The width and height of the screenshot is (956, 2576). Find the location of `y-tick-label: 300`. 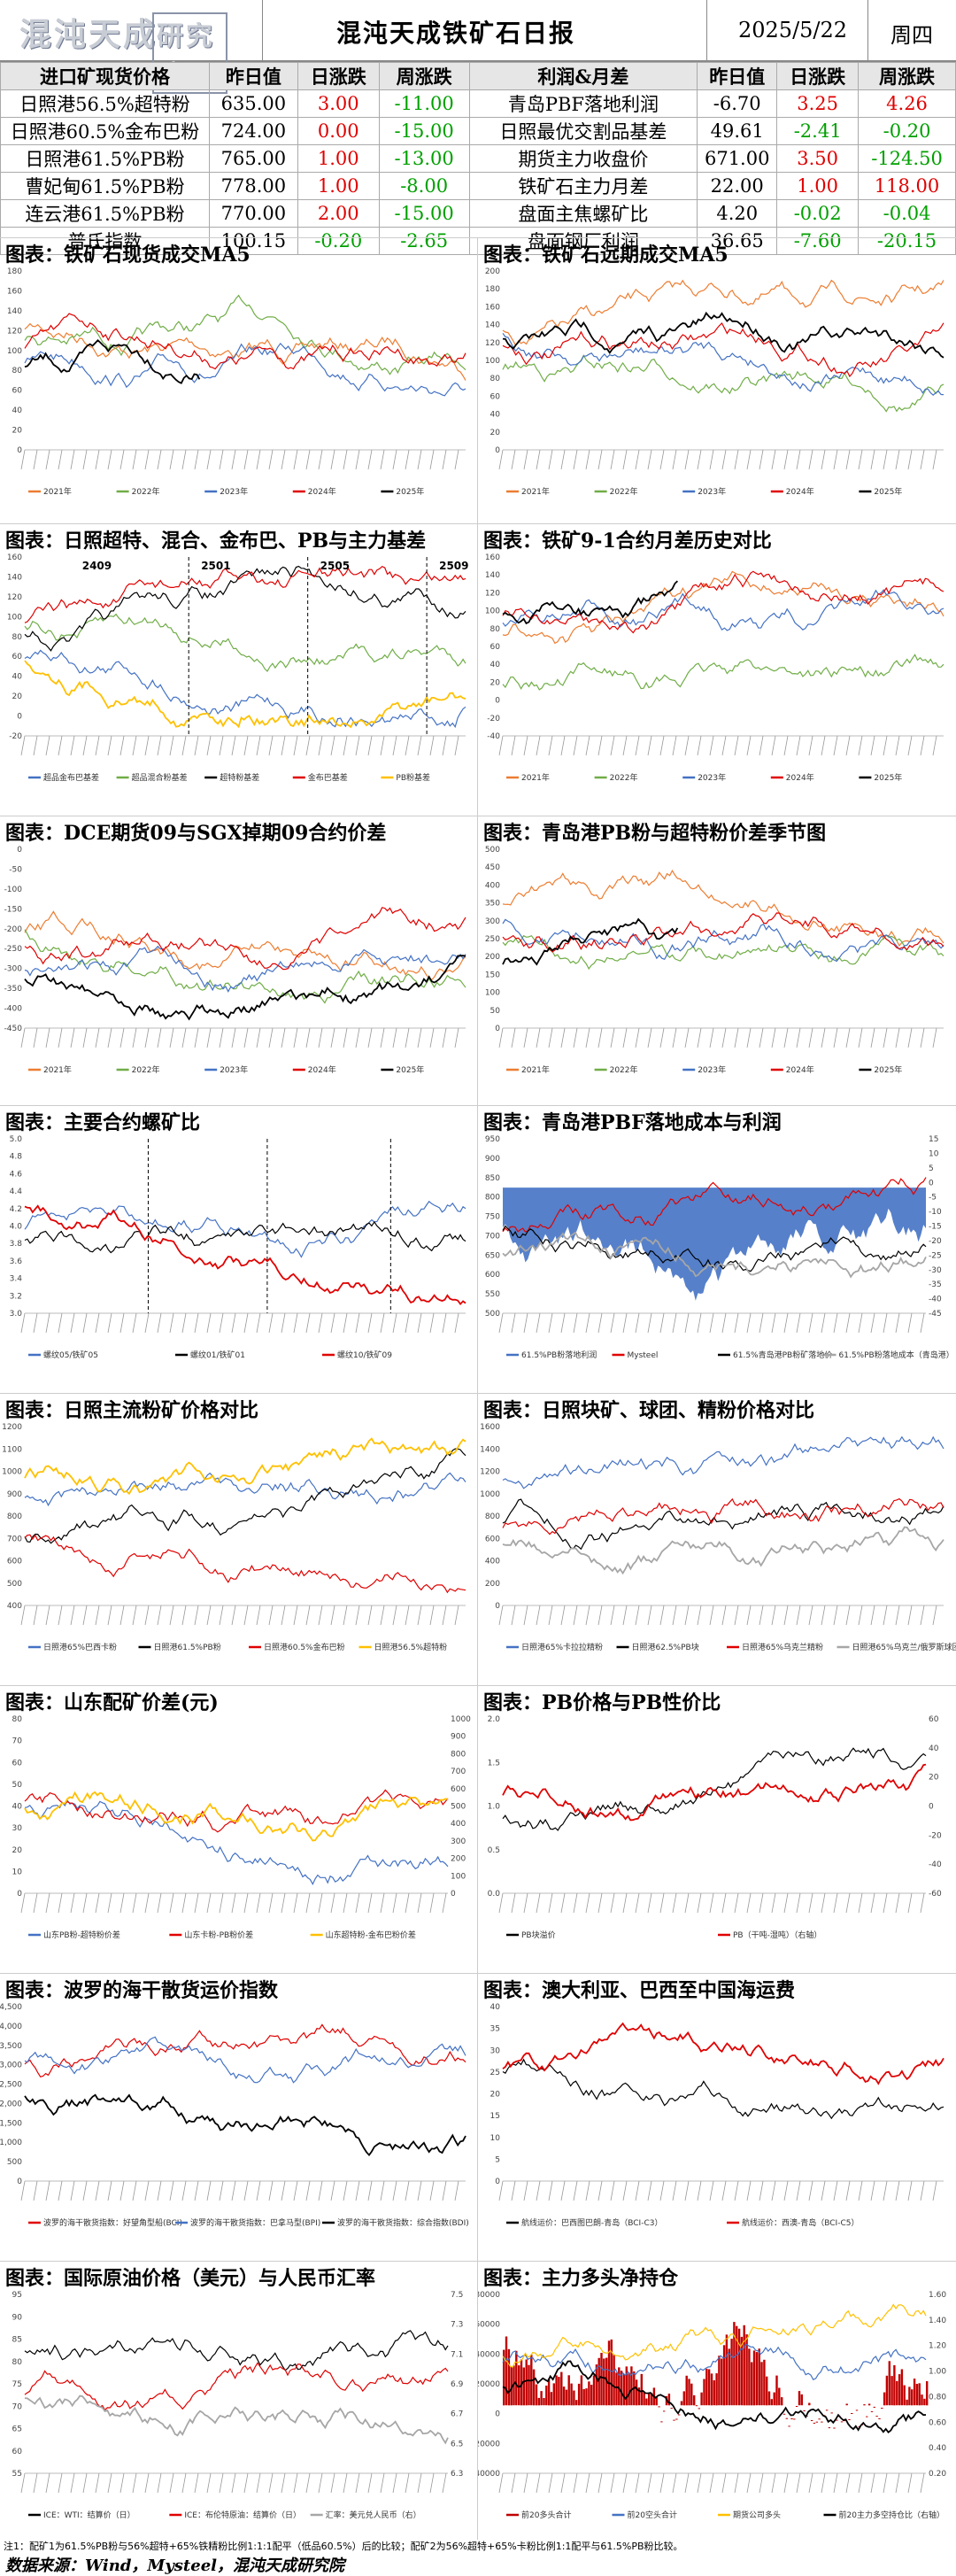

y-tick-label: 300 is located at coordinates (492, 921).